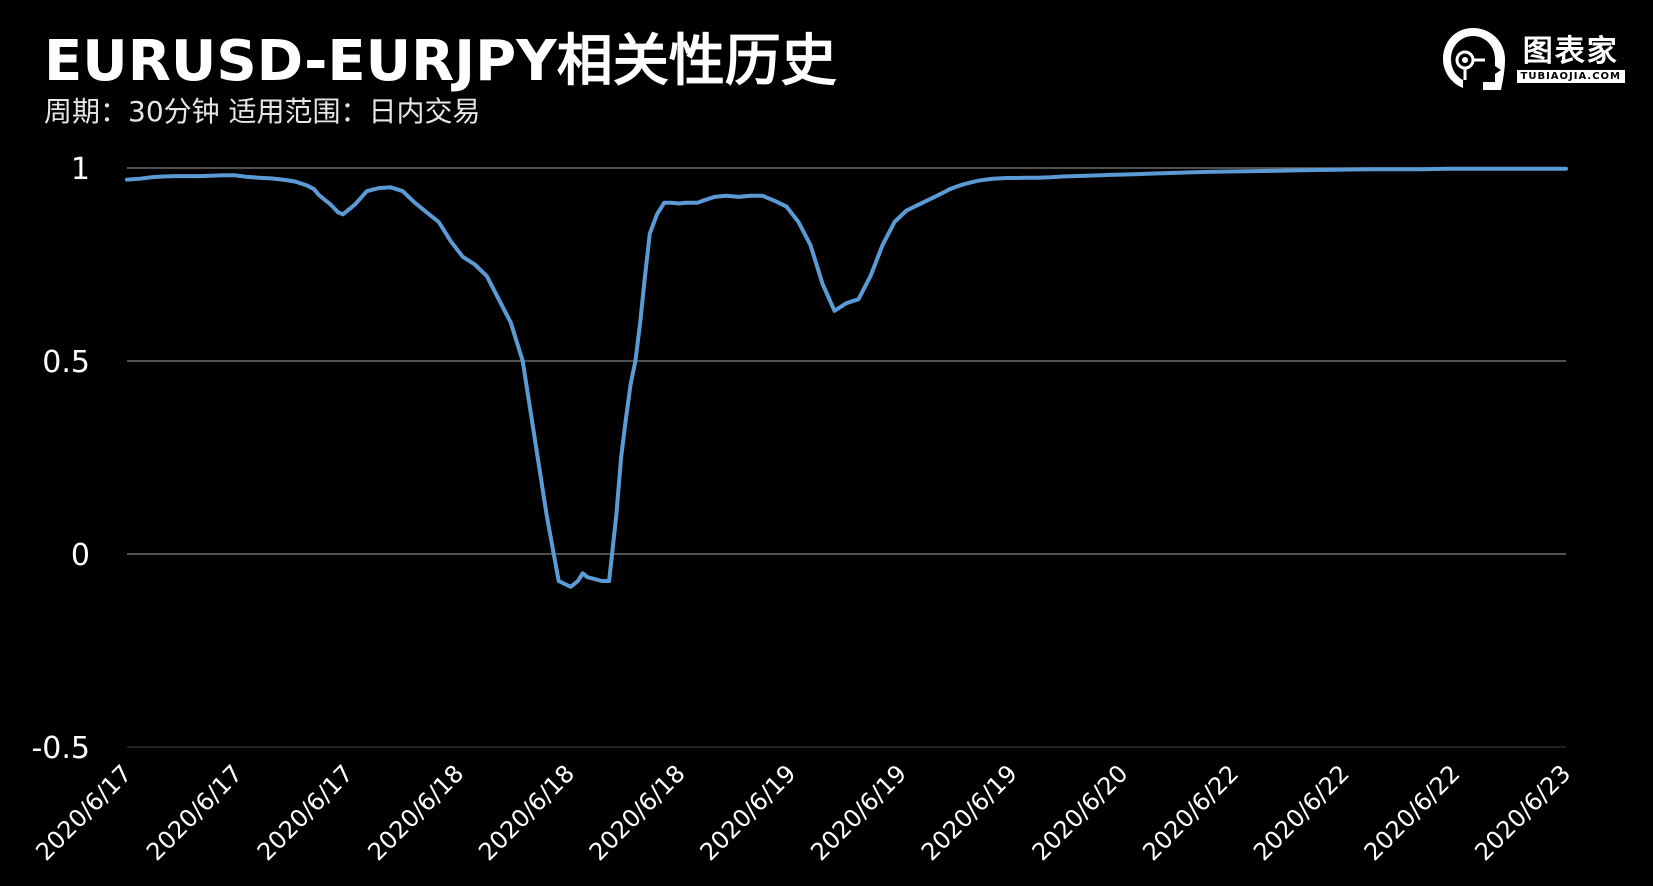 Image resolution: width=1653 pixels, height=886 pixels. Describe the element at coordinates (60, 748) in the screenshot. I see `y-tick-label: -0.5` at that location.